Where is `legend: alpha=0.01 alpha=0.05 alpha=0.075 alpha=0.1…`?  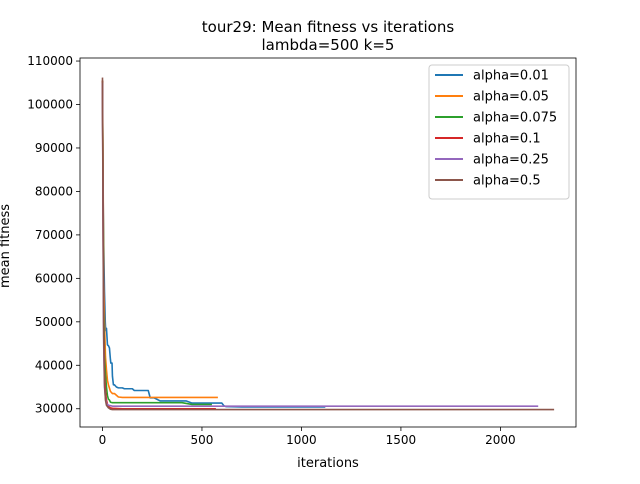 legend: alpha=0.01 alpha=0.05 alpha=0.075 alpha=0.1… is located at coordinates (499, 132).